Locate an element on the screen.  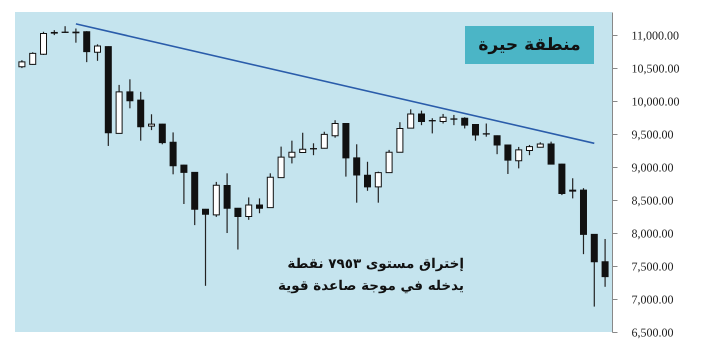
label-box: منطقة حيرة is located at coordinates (529, 45).